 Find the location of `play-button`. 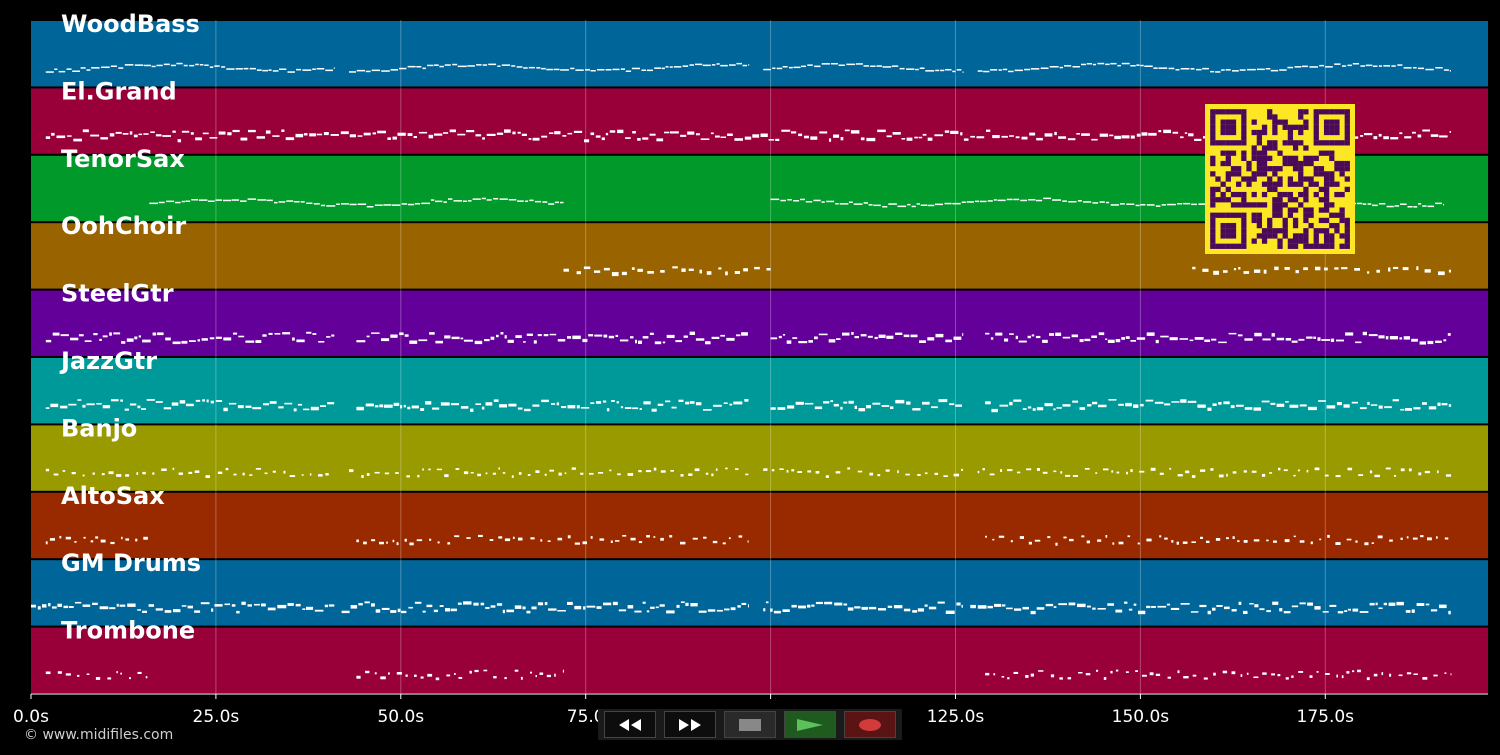

play-button is located at coordinates (810, 724).